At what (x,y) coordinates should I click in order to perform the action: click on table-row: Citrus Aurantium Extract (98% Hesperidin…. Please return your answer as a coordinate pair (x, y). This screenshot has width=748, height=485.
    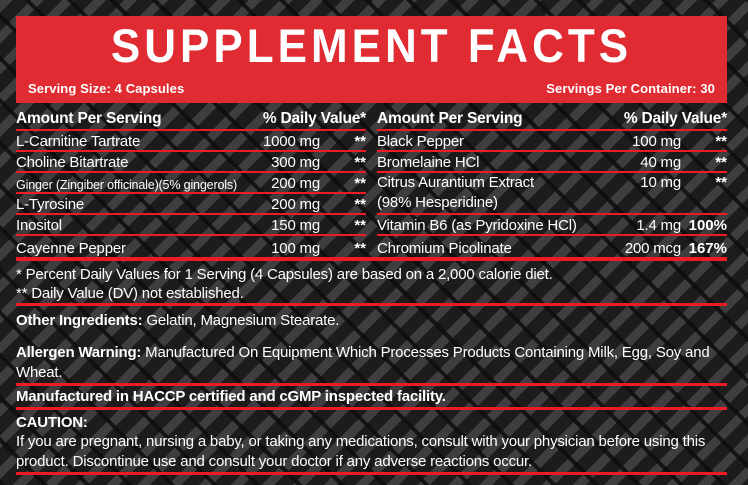
    Looking at the image, I should click on (552, 194).